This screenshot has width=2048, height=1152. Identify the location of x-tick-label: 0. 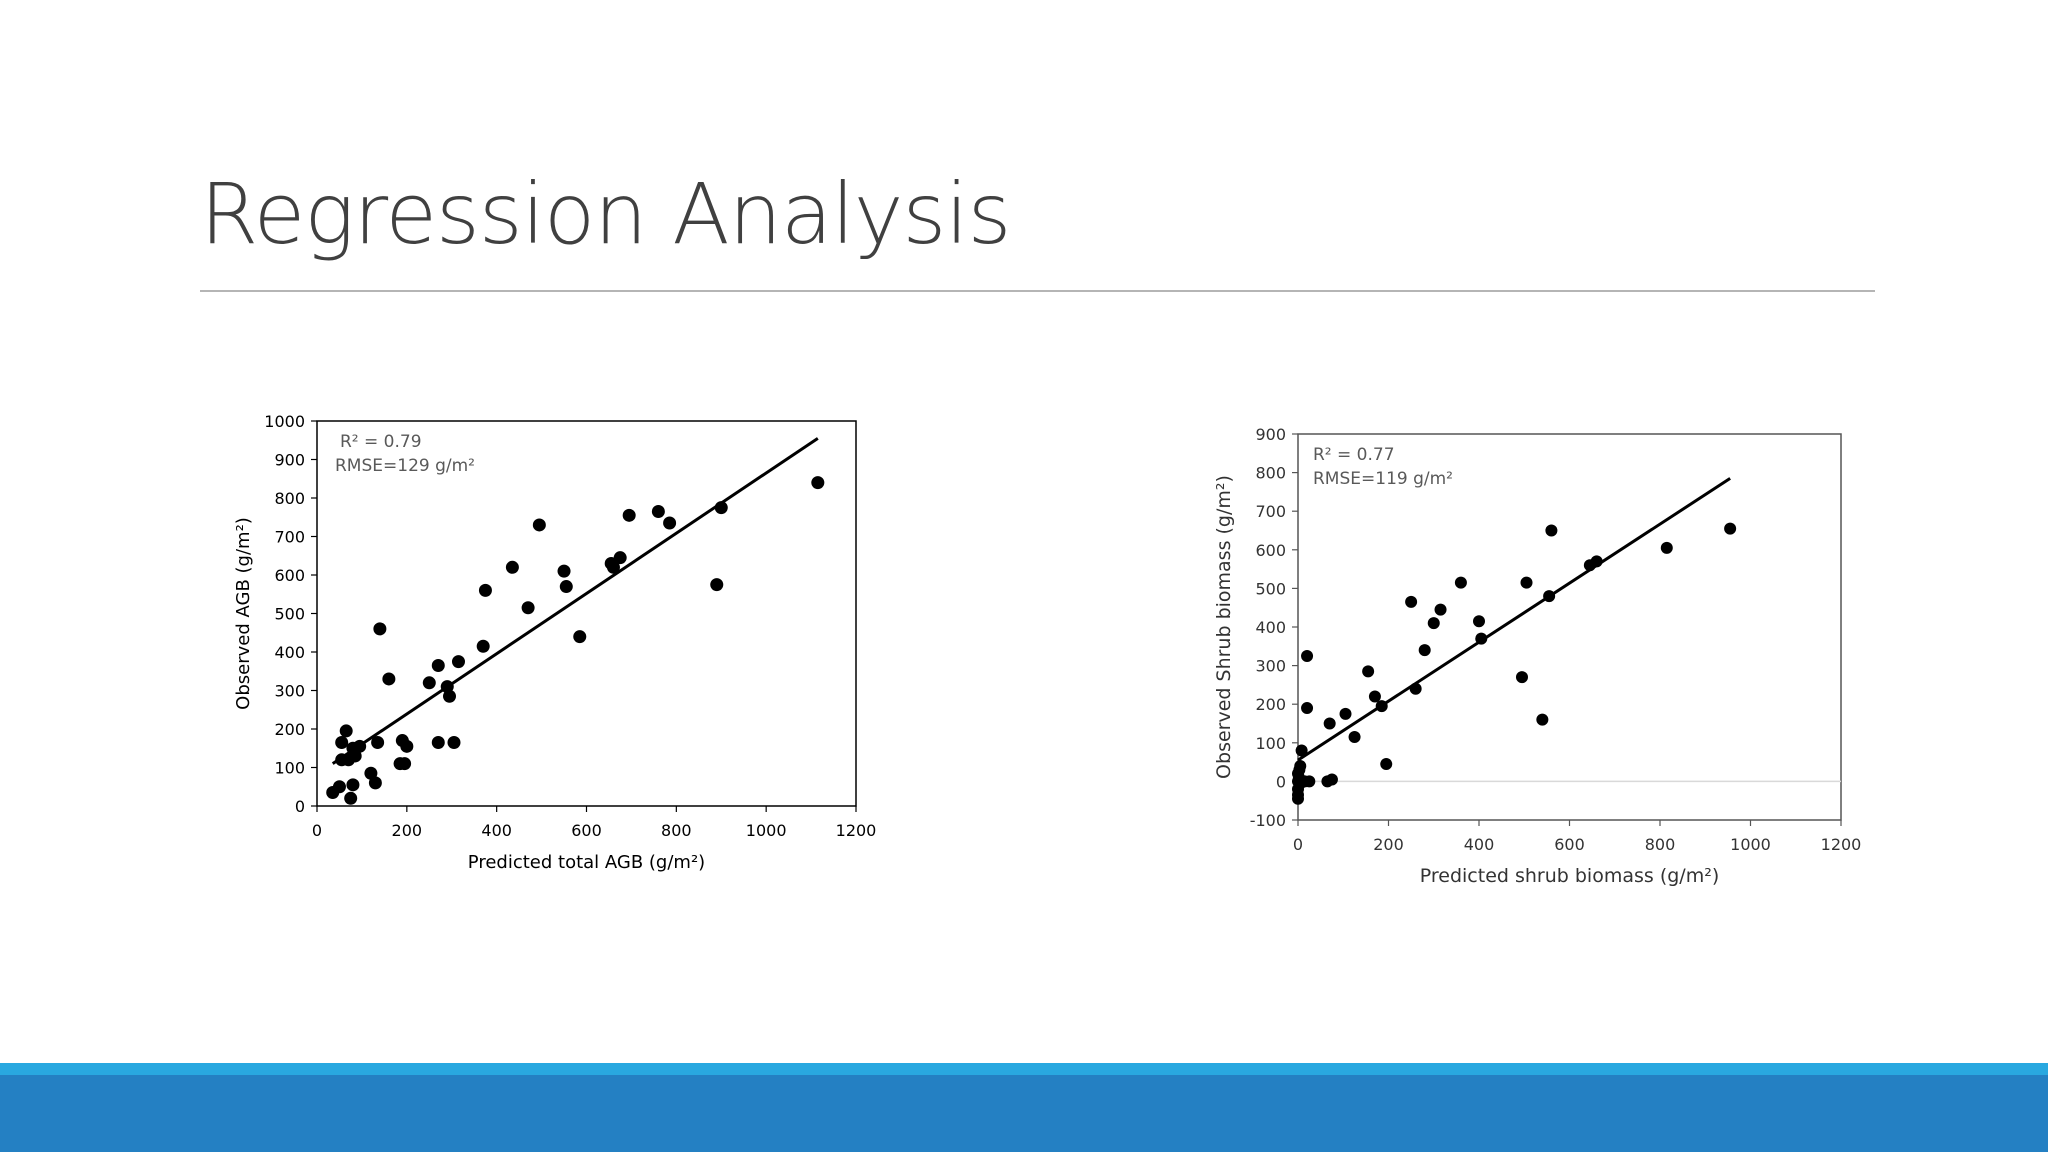
(317, 830).